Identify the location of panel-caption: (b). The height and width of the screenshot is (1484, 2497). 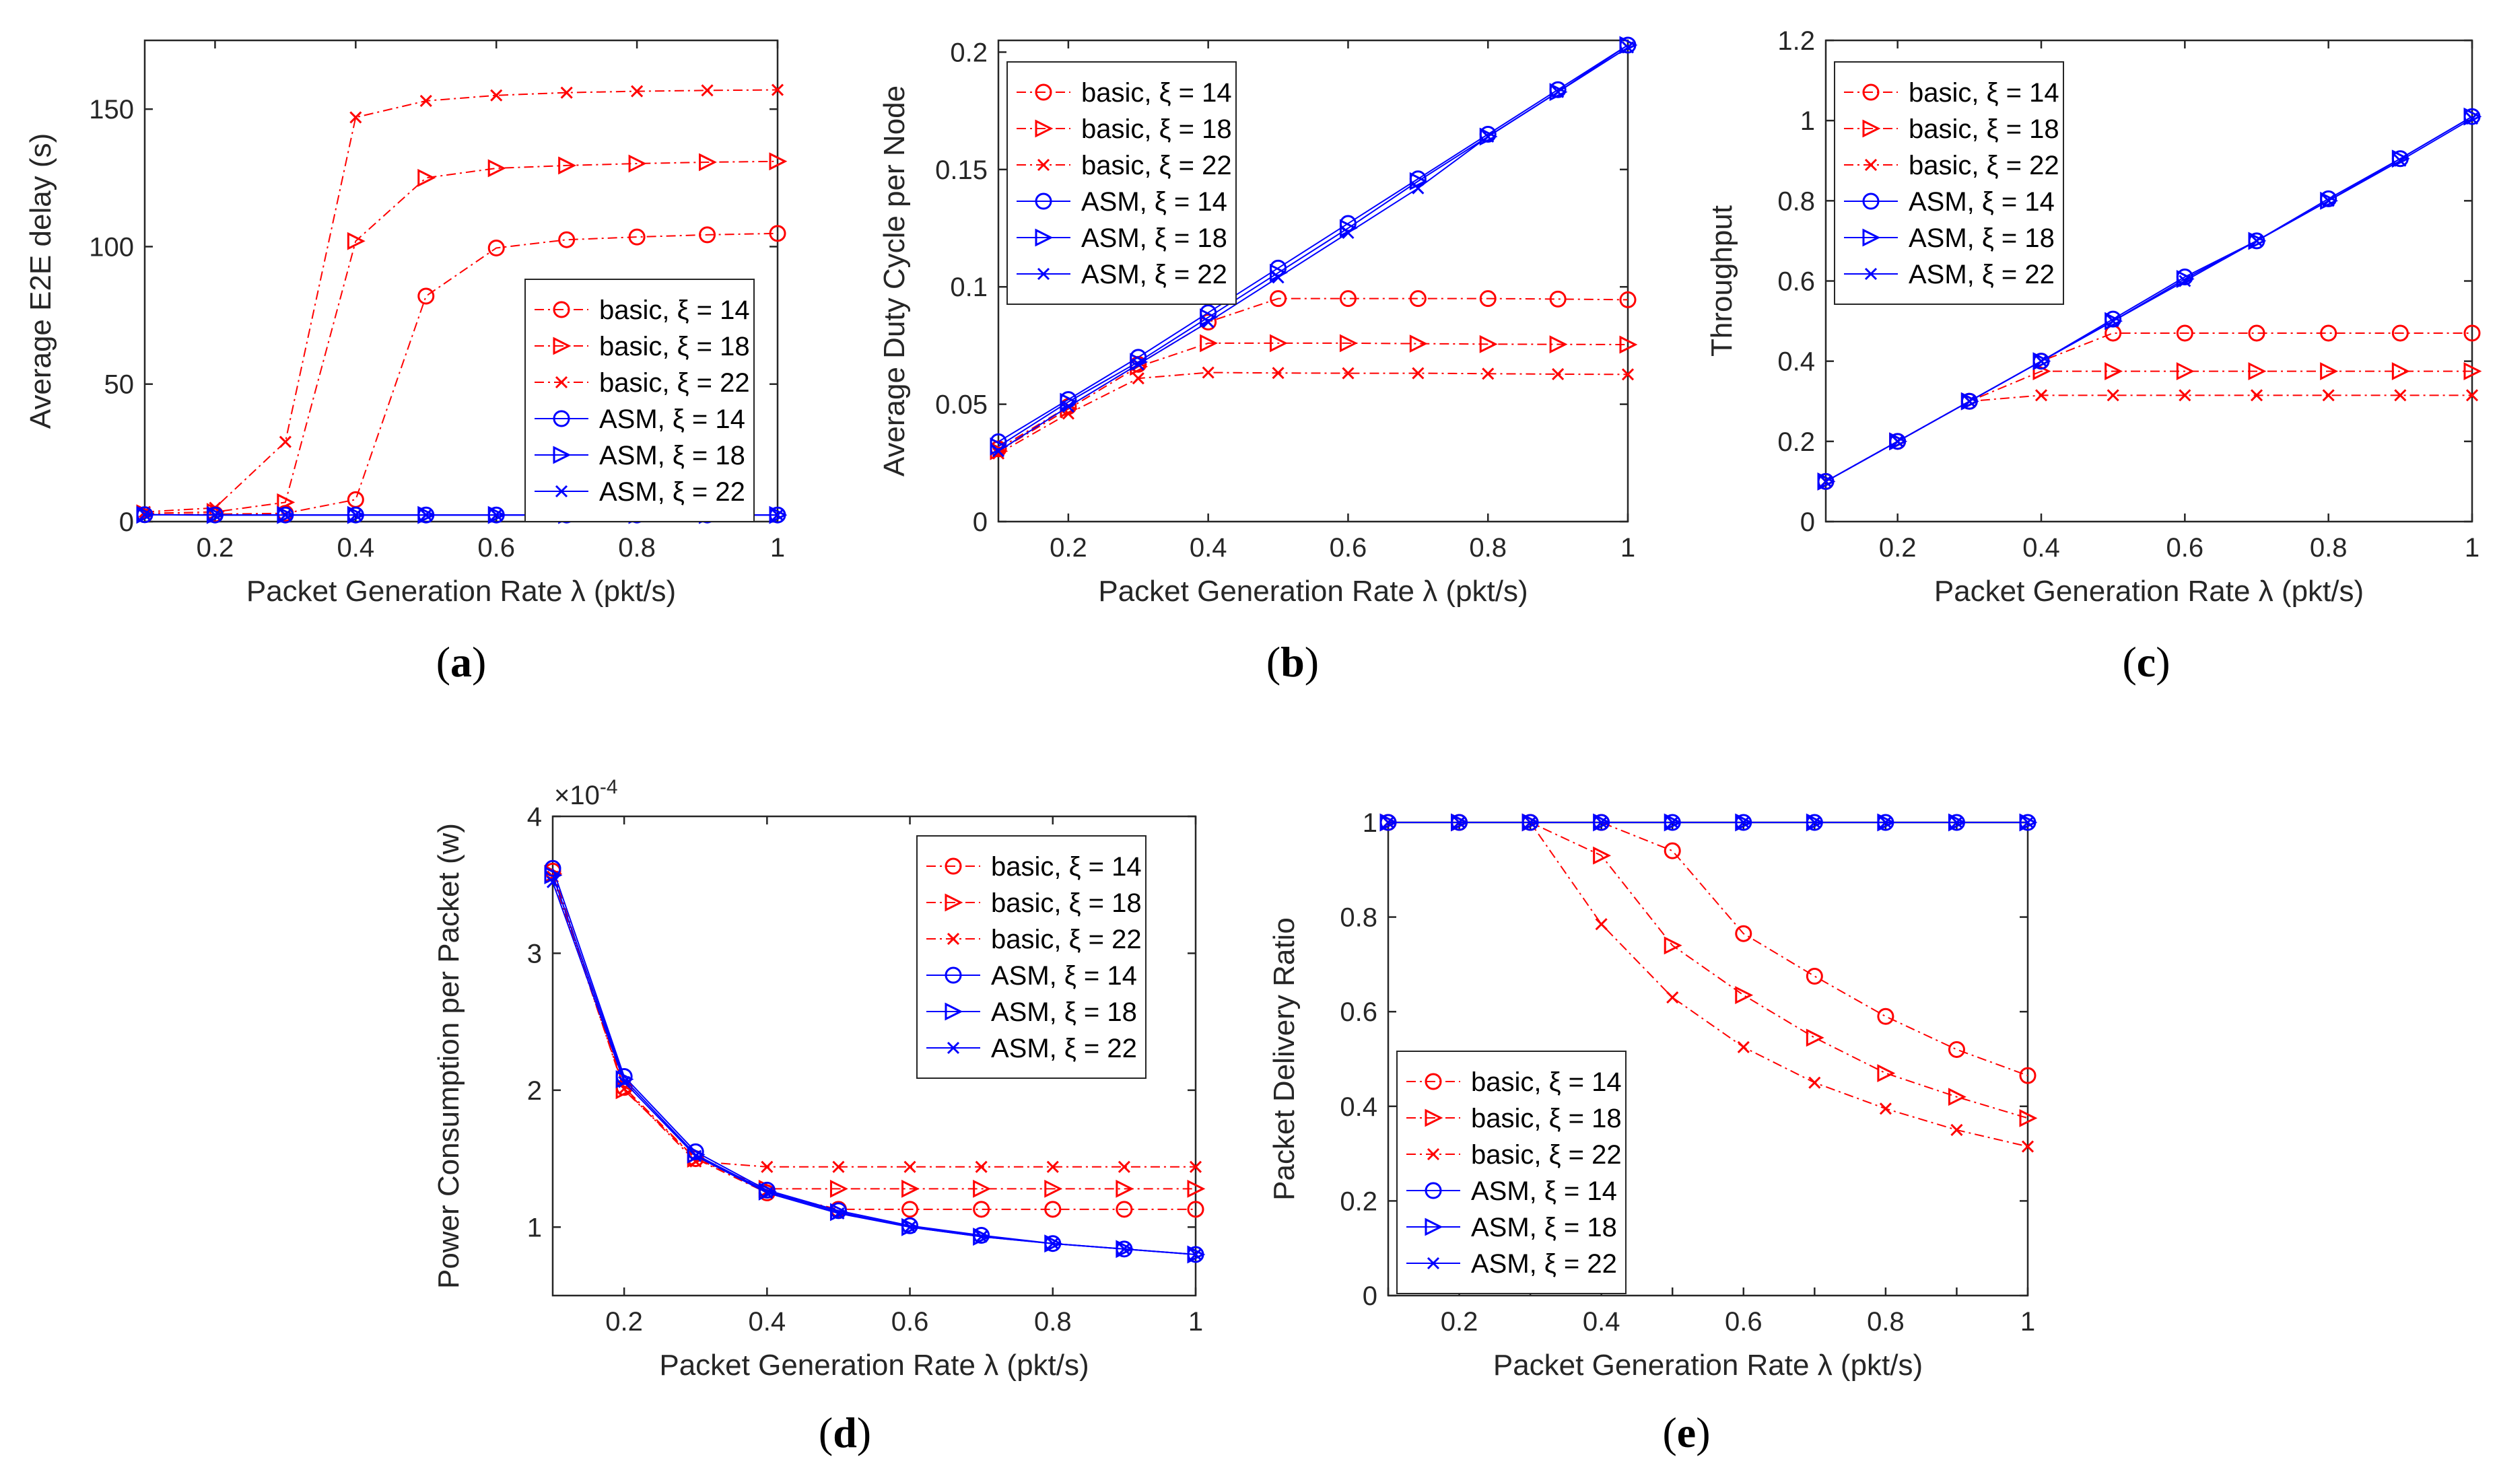
(1292, 662).